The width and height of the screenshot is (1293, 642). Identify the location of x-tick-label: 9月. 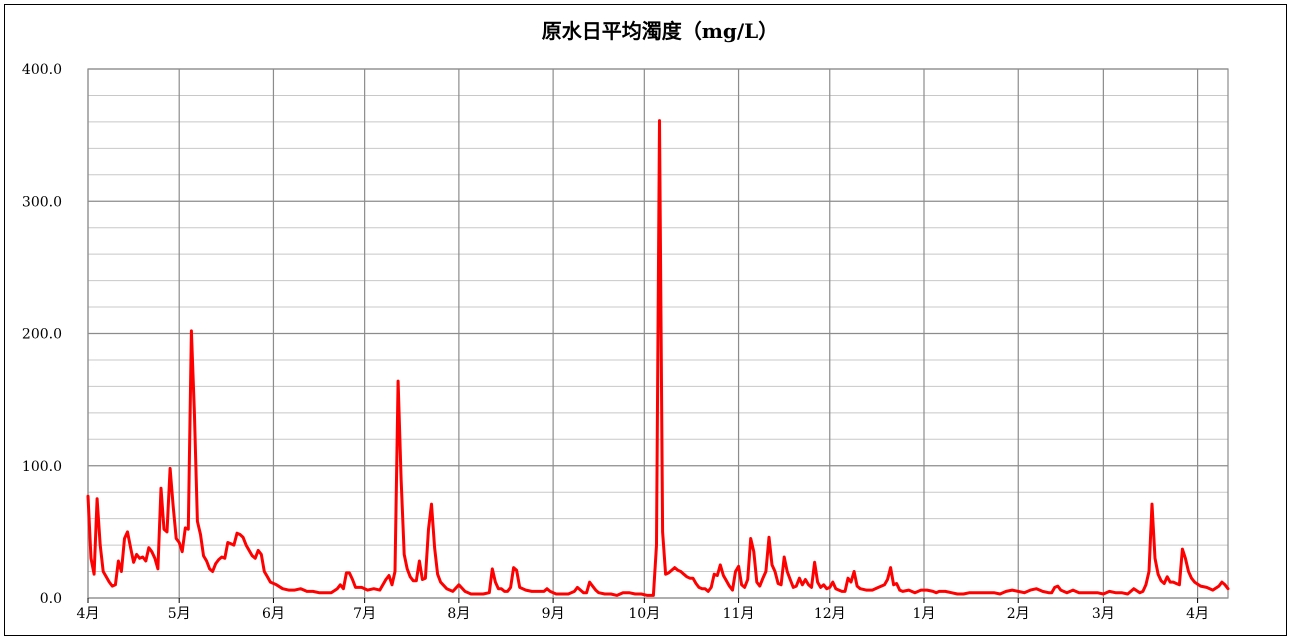
(553, 614).